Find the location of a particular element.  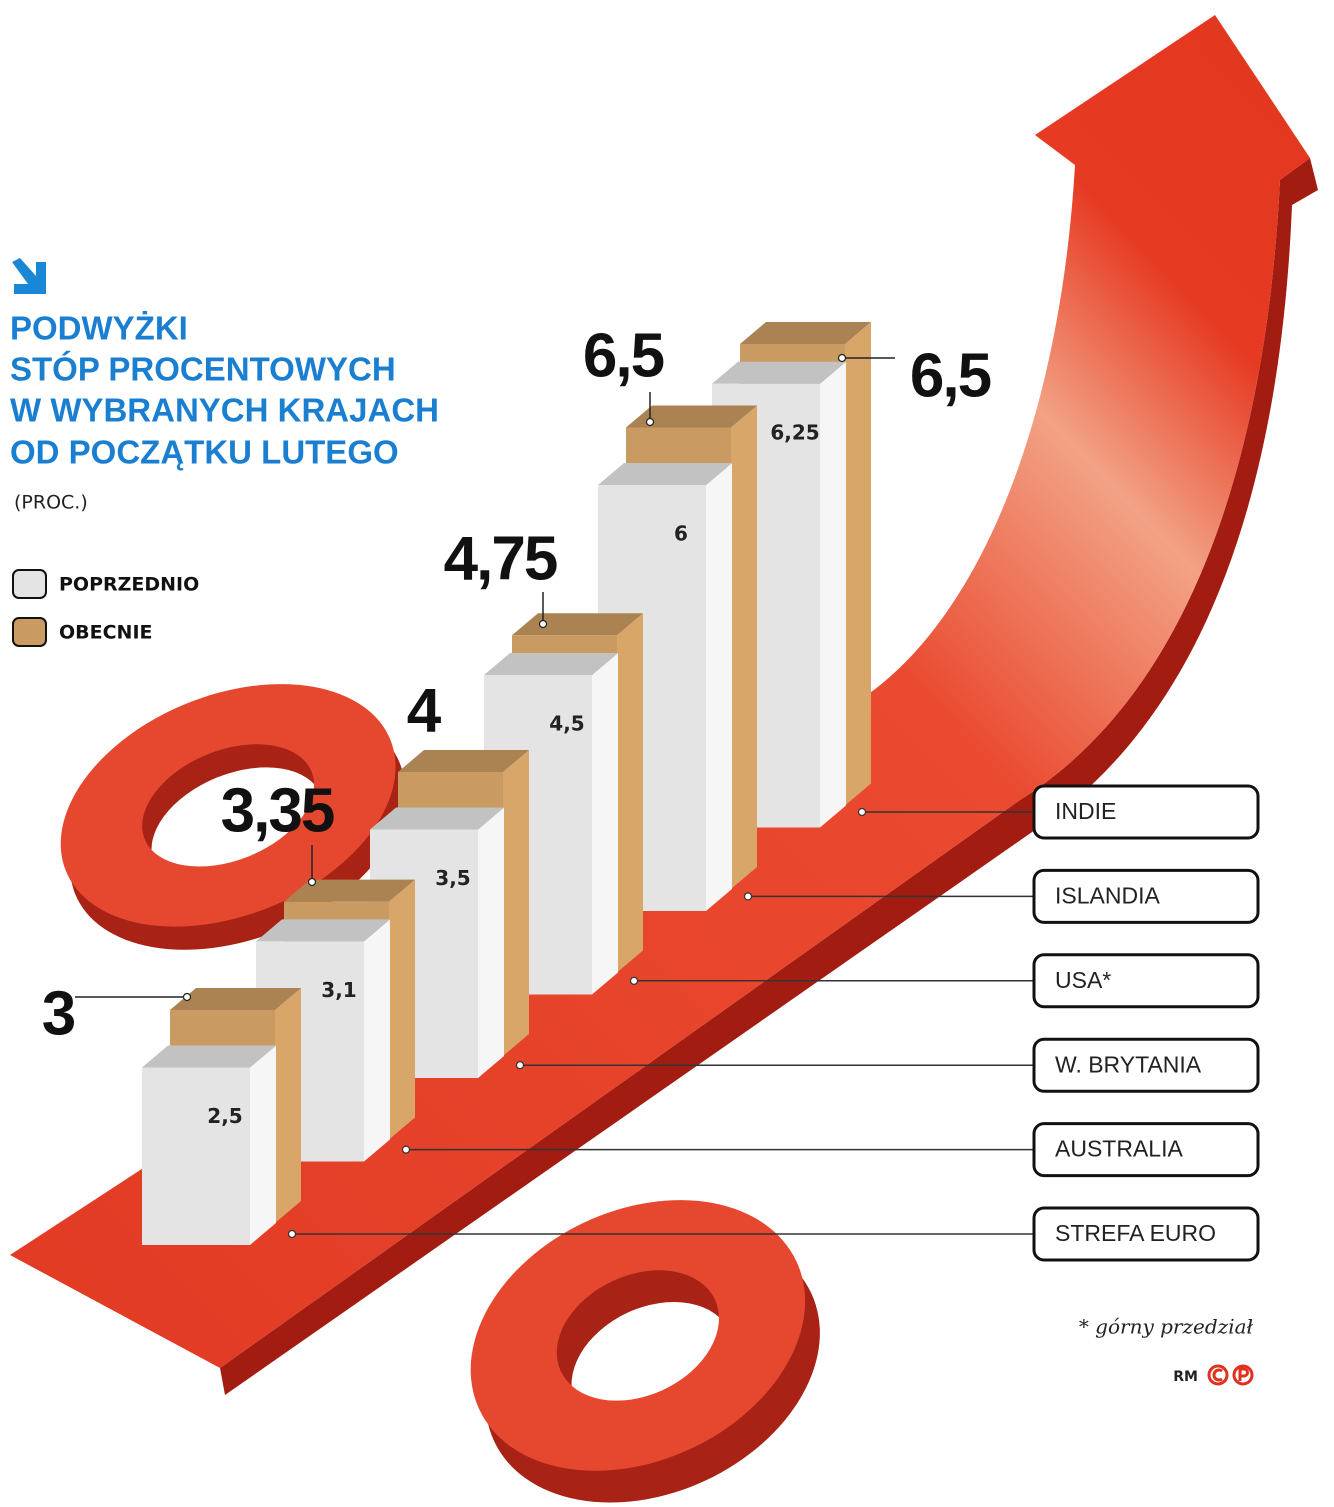

legend-label: POPRZEDNIO is located at coordinates (129, 585).